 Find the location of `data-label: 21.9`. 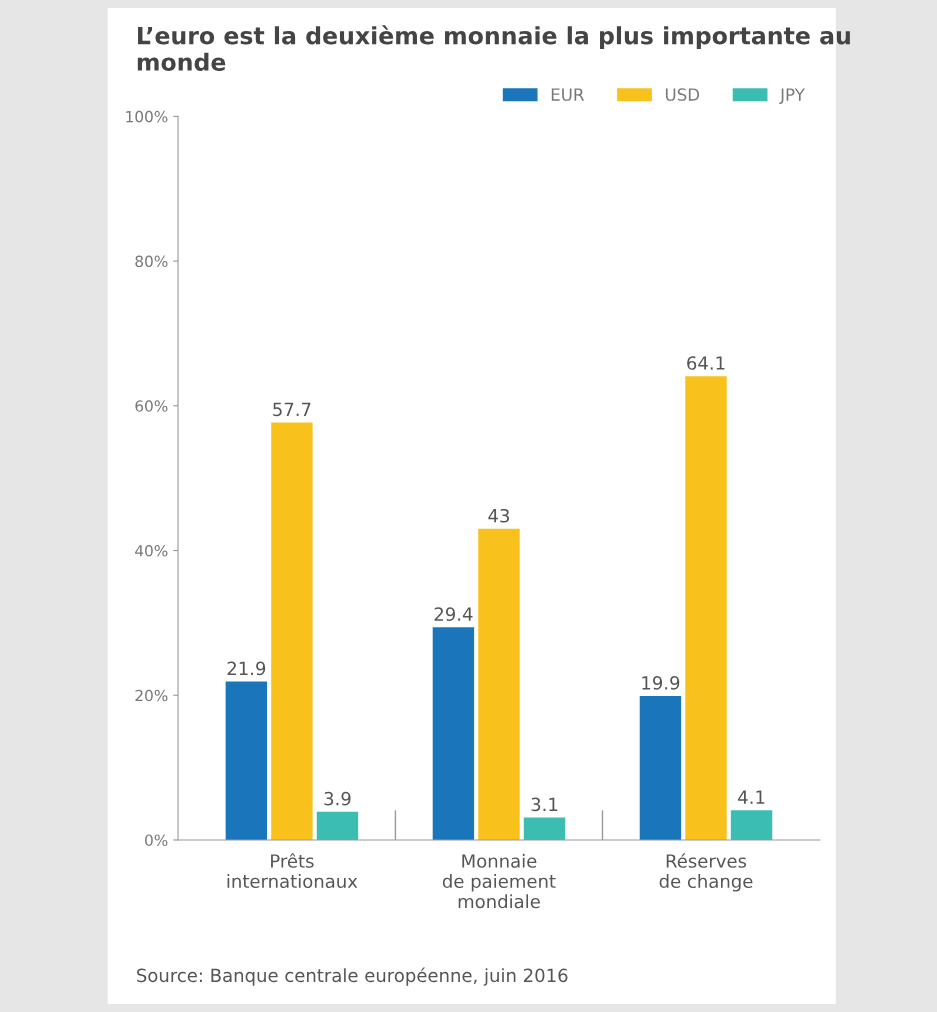

data-label: 21.9 is located at coordinates (246, 668).